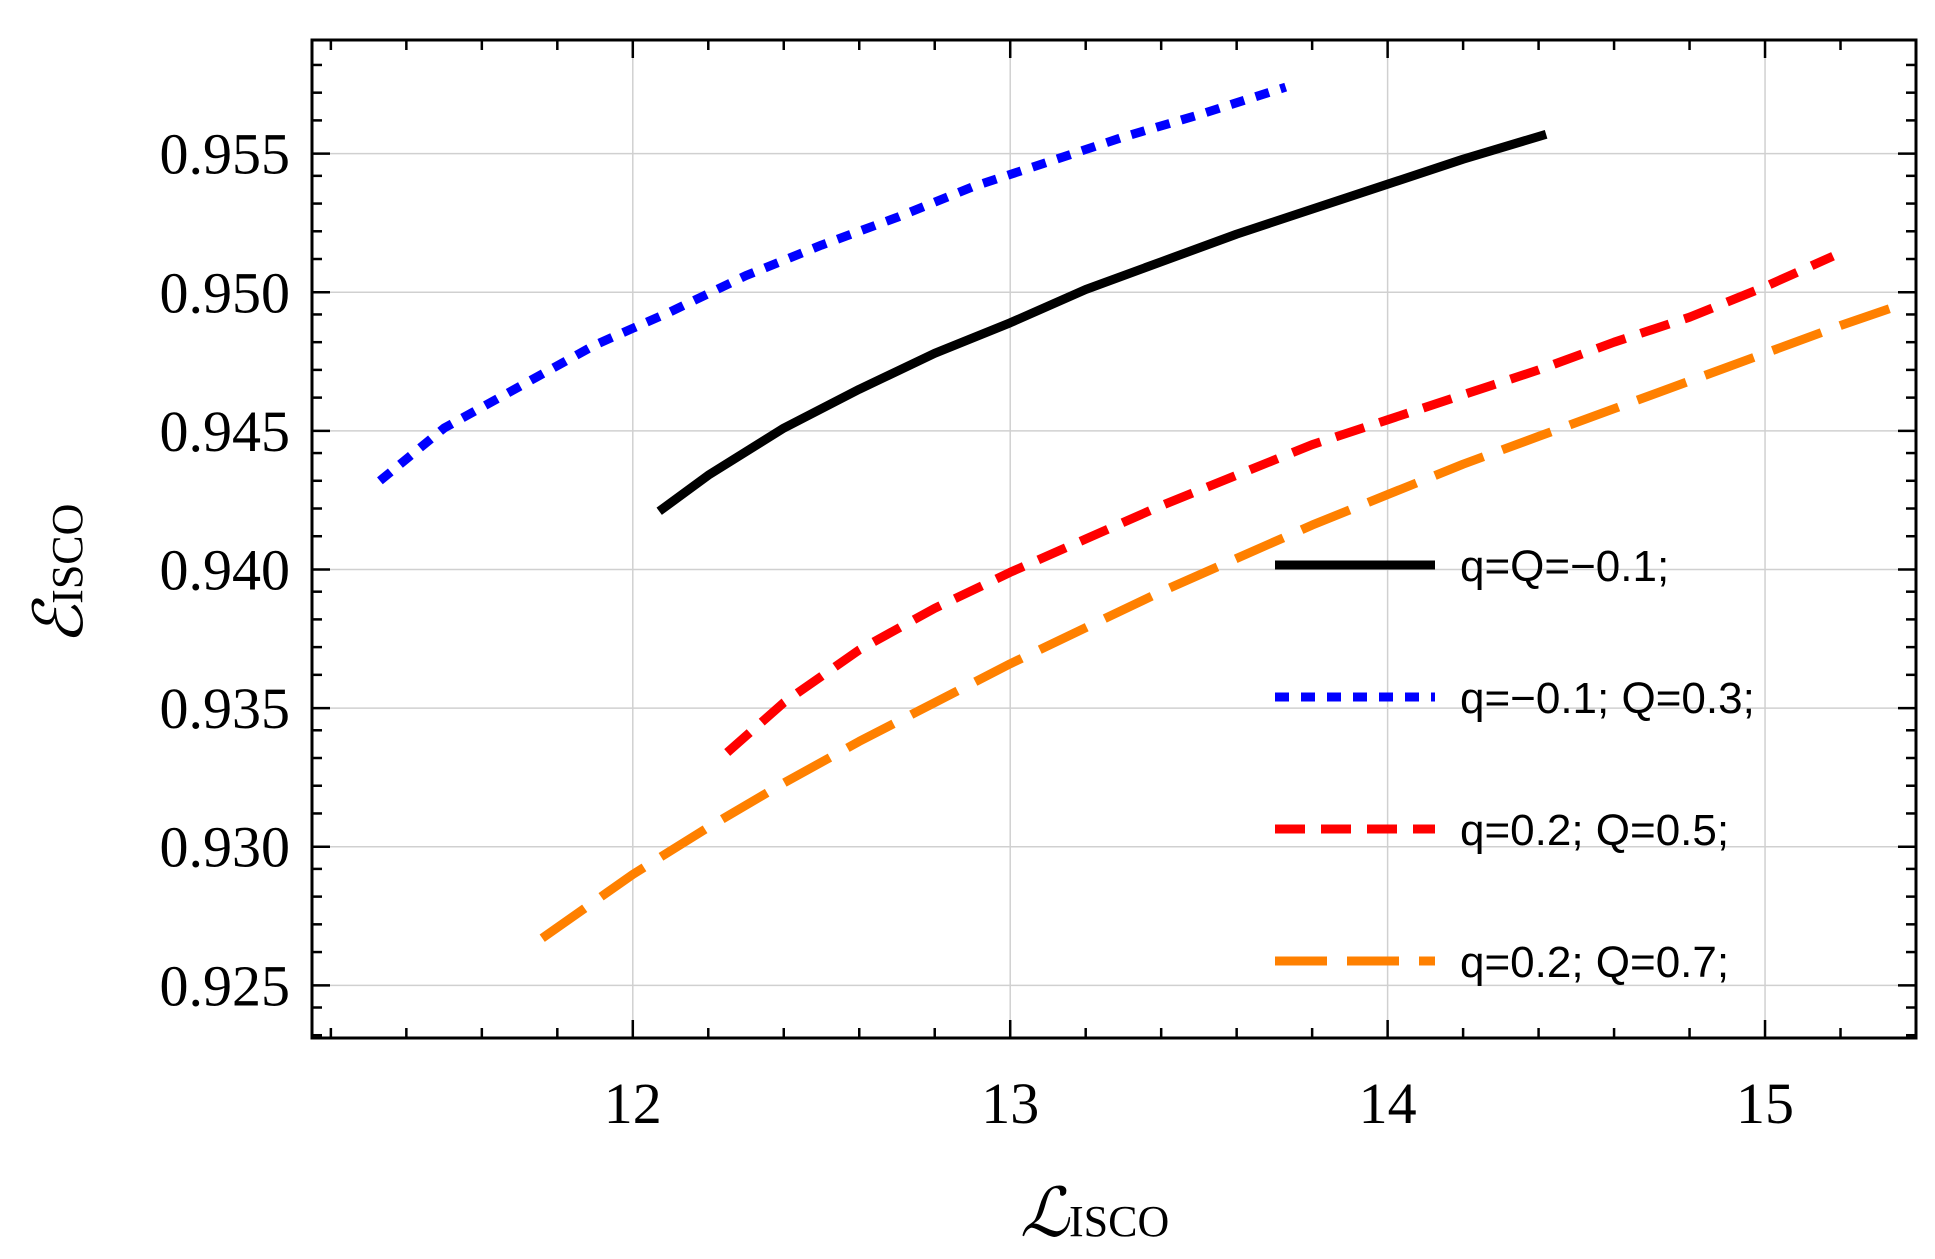 The width and height of the screenshot is (1935, 1259). Describe the element at coordinates (1594, 830) in the screenshot. I see `legend-label-3: q=0.2; Q=0.5;` at that location.